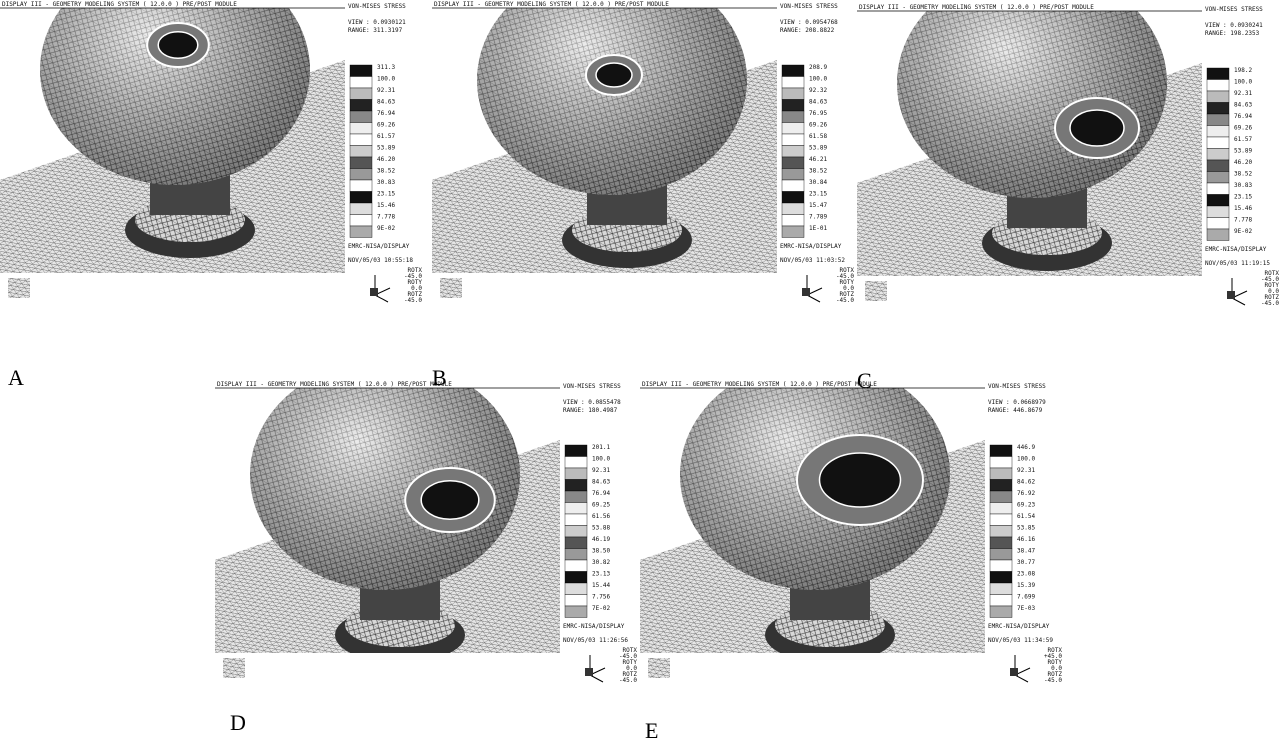  I want to click on panel-letter: B, so click(439, 377).